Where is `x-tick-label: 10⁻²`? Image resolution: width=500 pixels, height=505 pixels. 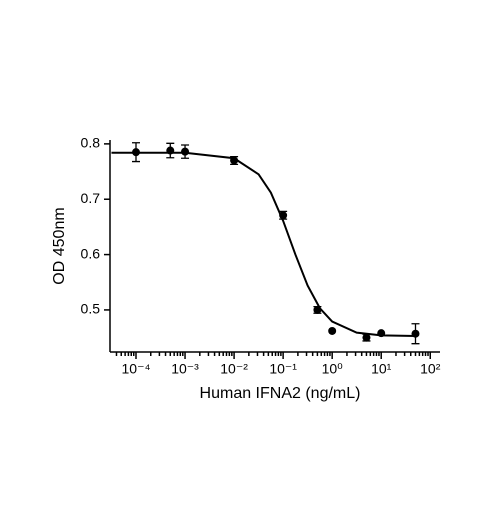 x-tick-label: 10⁻² is located at coordinates (234, 369).